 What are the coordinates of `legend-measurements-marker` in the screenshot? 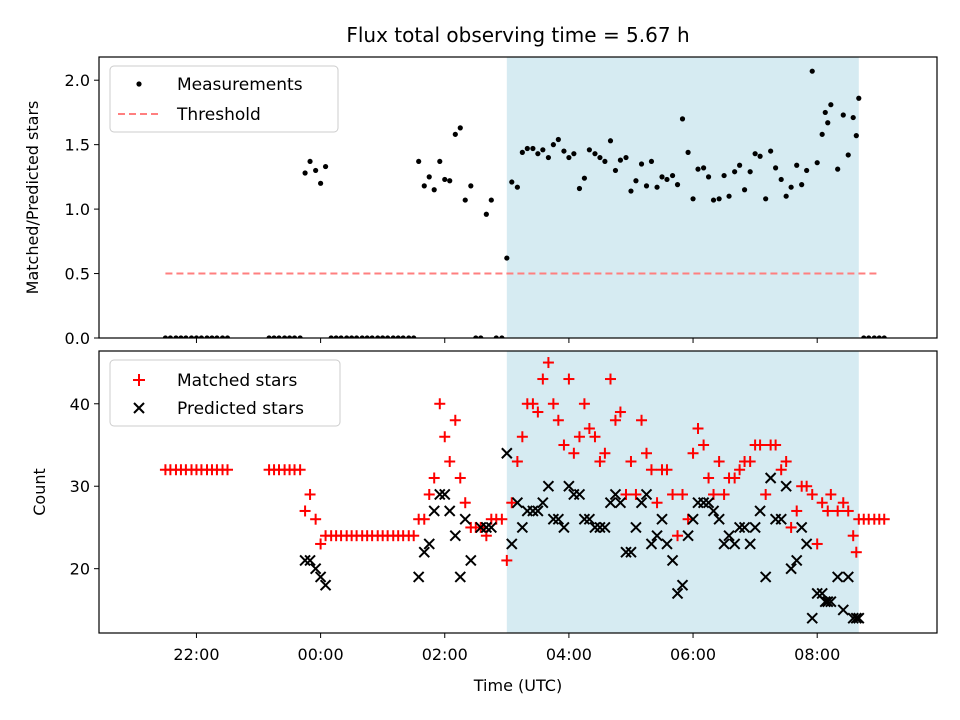 It's located at (139, 84).